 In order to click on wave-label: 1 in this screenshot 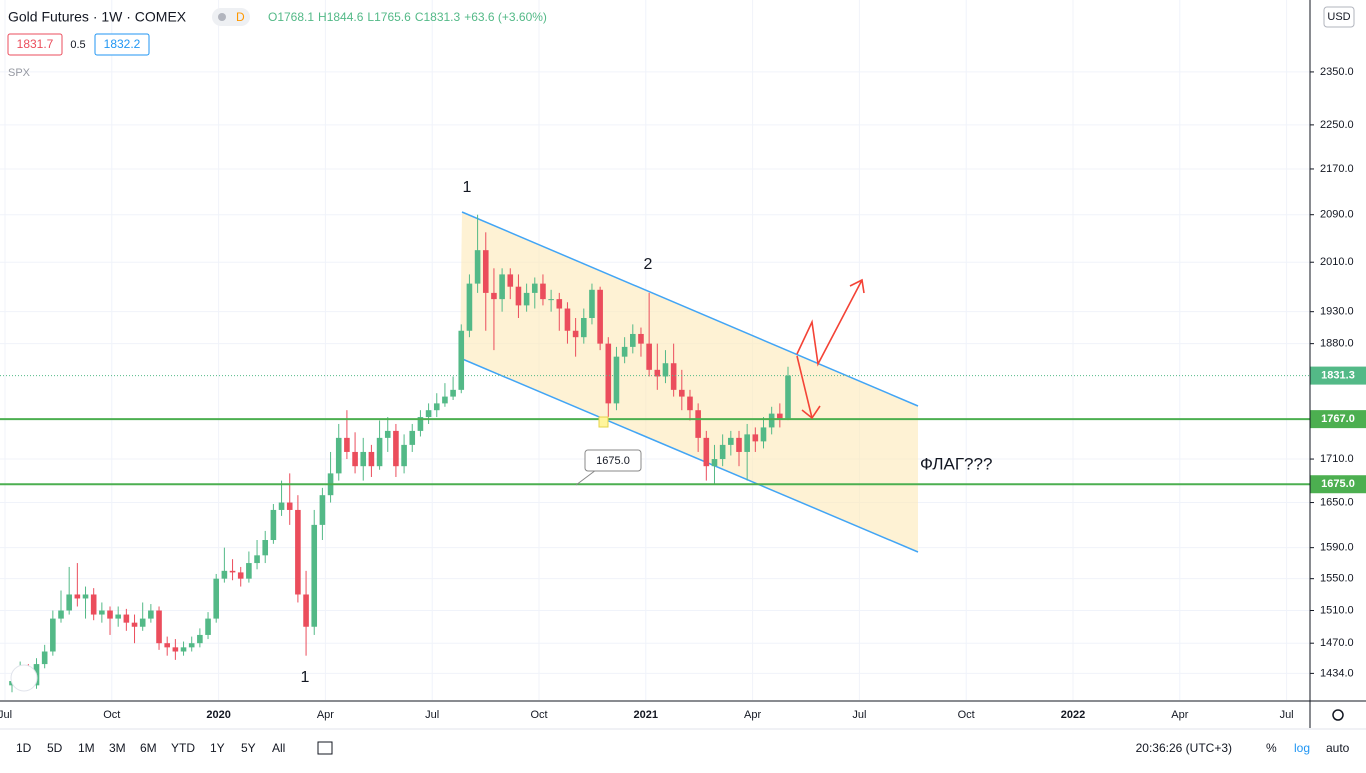, I will do `click(467, 187)`.